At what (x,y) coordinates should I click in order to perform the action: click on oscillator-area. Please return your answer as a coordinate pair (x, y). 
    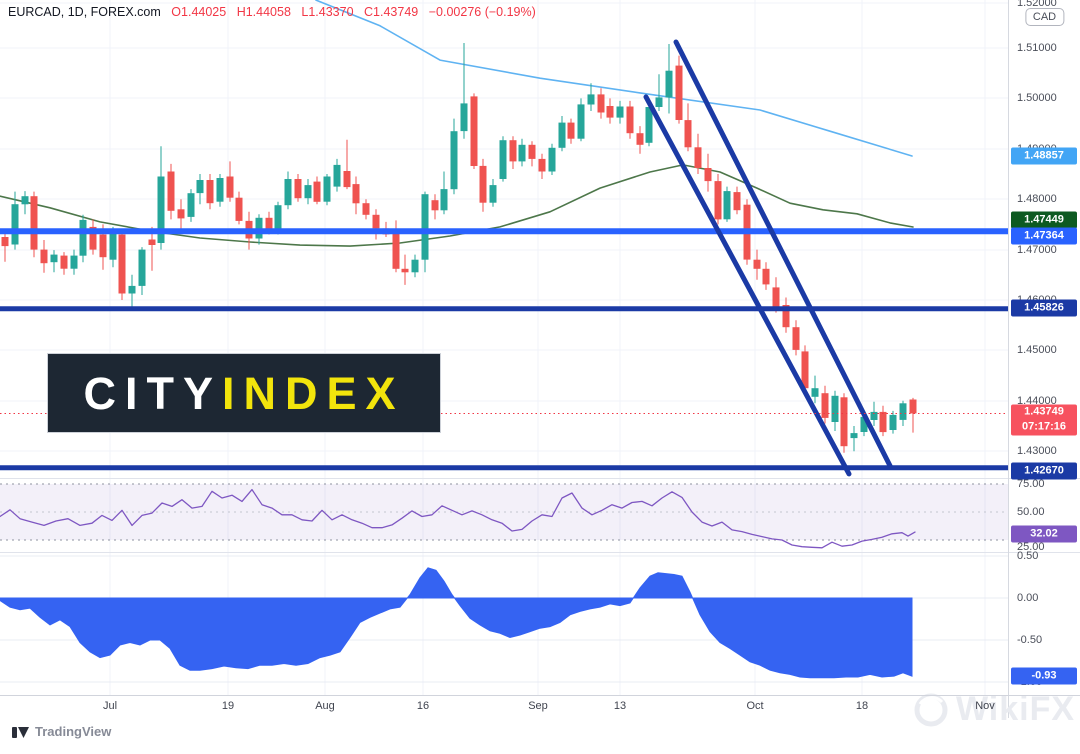
    Looking at the image, I should click on (456, 623).